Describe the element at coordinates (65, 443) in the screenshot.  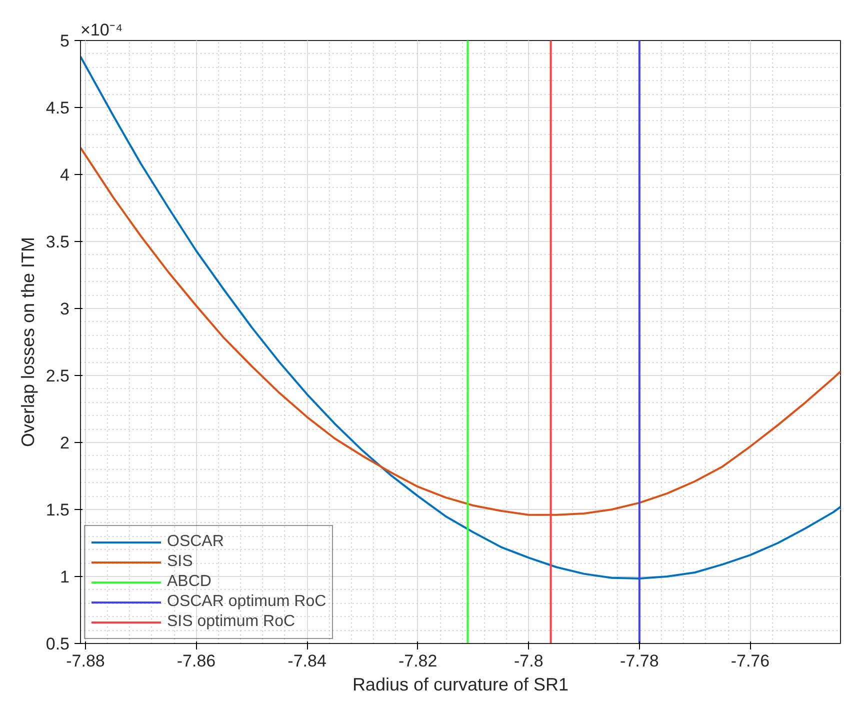
I see `y-tick-label: 2` at that location.